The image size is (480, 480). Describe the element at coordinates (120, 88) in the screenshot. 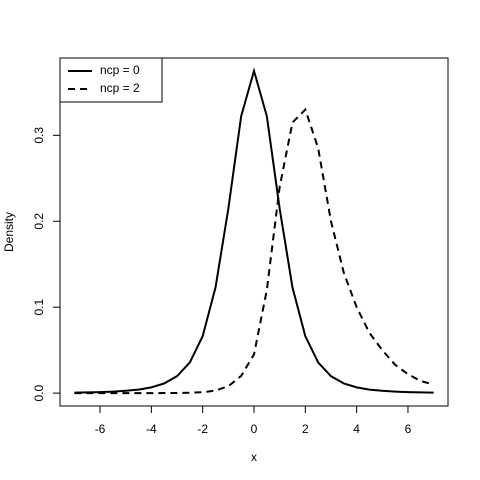

I see `legend-label: ncp = 2` at that location.